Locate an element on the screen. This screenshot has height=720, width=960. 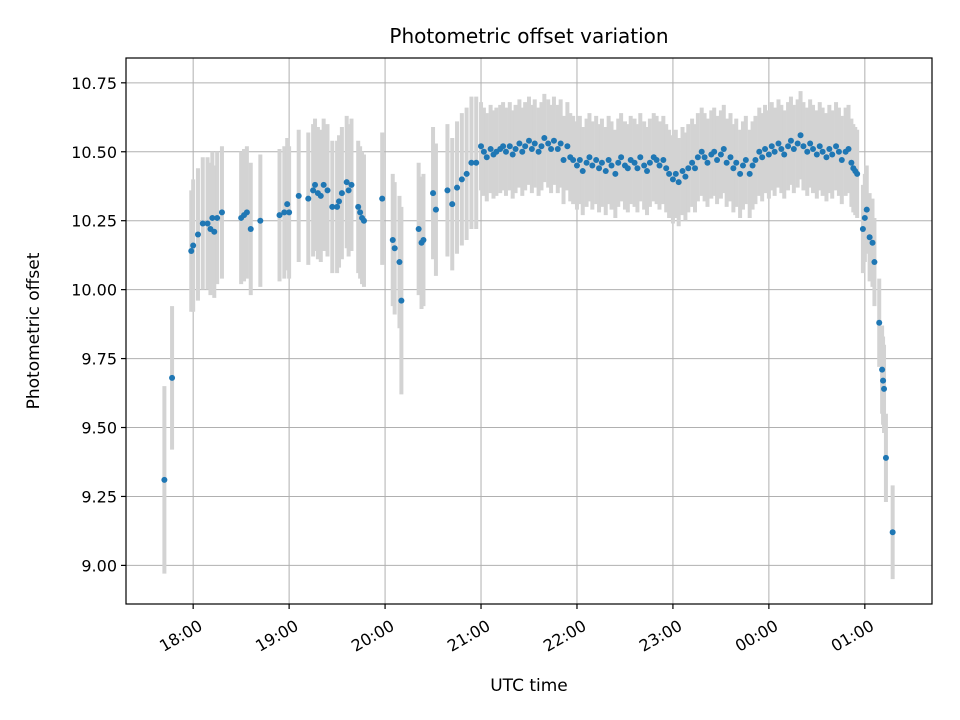
y-axis: 9.00 9.25 9.50 9.75 10.00 10.25 10.50 10.75 is located at coordinates (98, 324).